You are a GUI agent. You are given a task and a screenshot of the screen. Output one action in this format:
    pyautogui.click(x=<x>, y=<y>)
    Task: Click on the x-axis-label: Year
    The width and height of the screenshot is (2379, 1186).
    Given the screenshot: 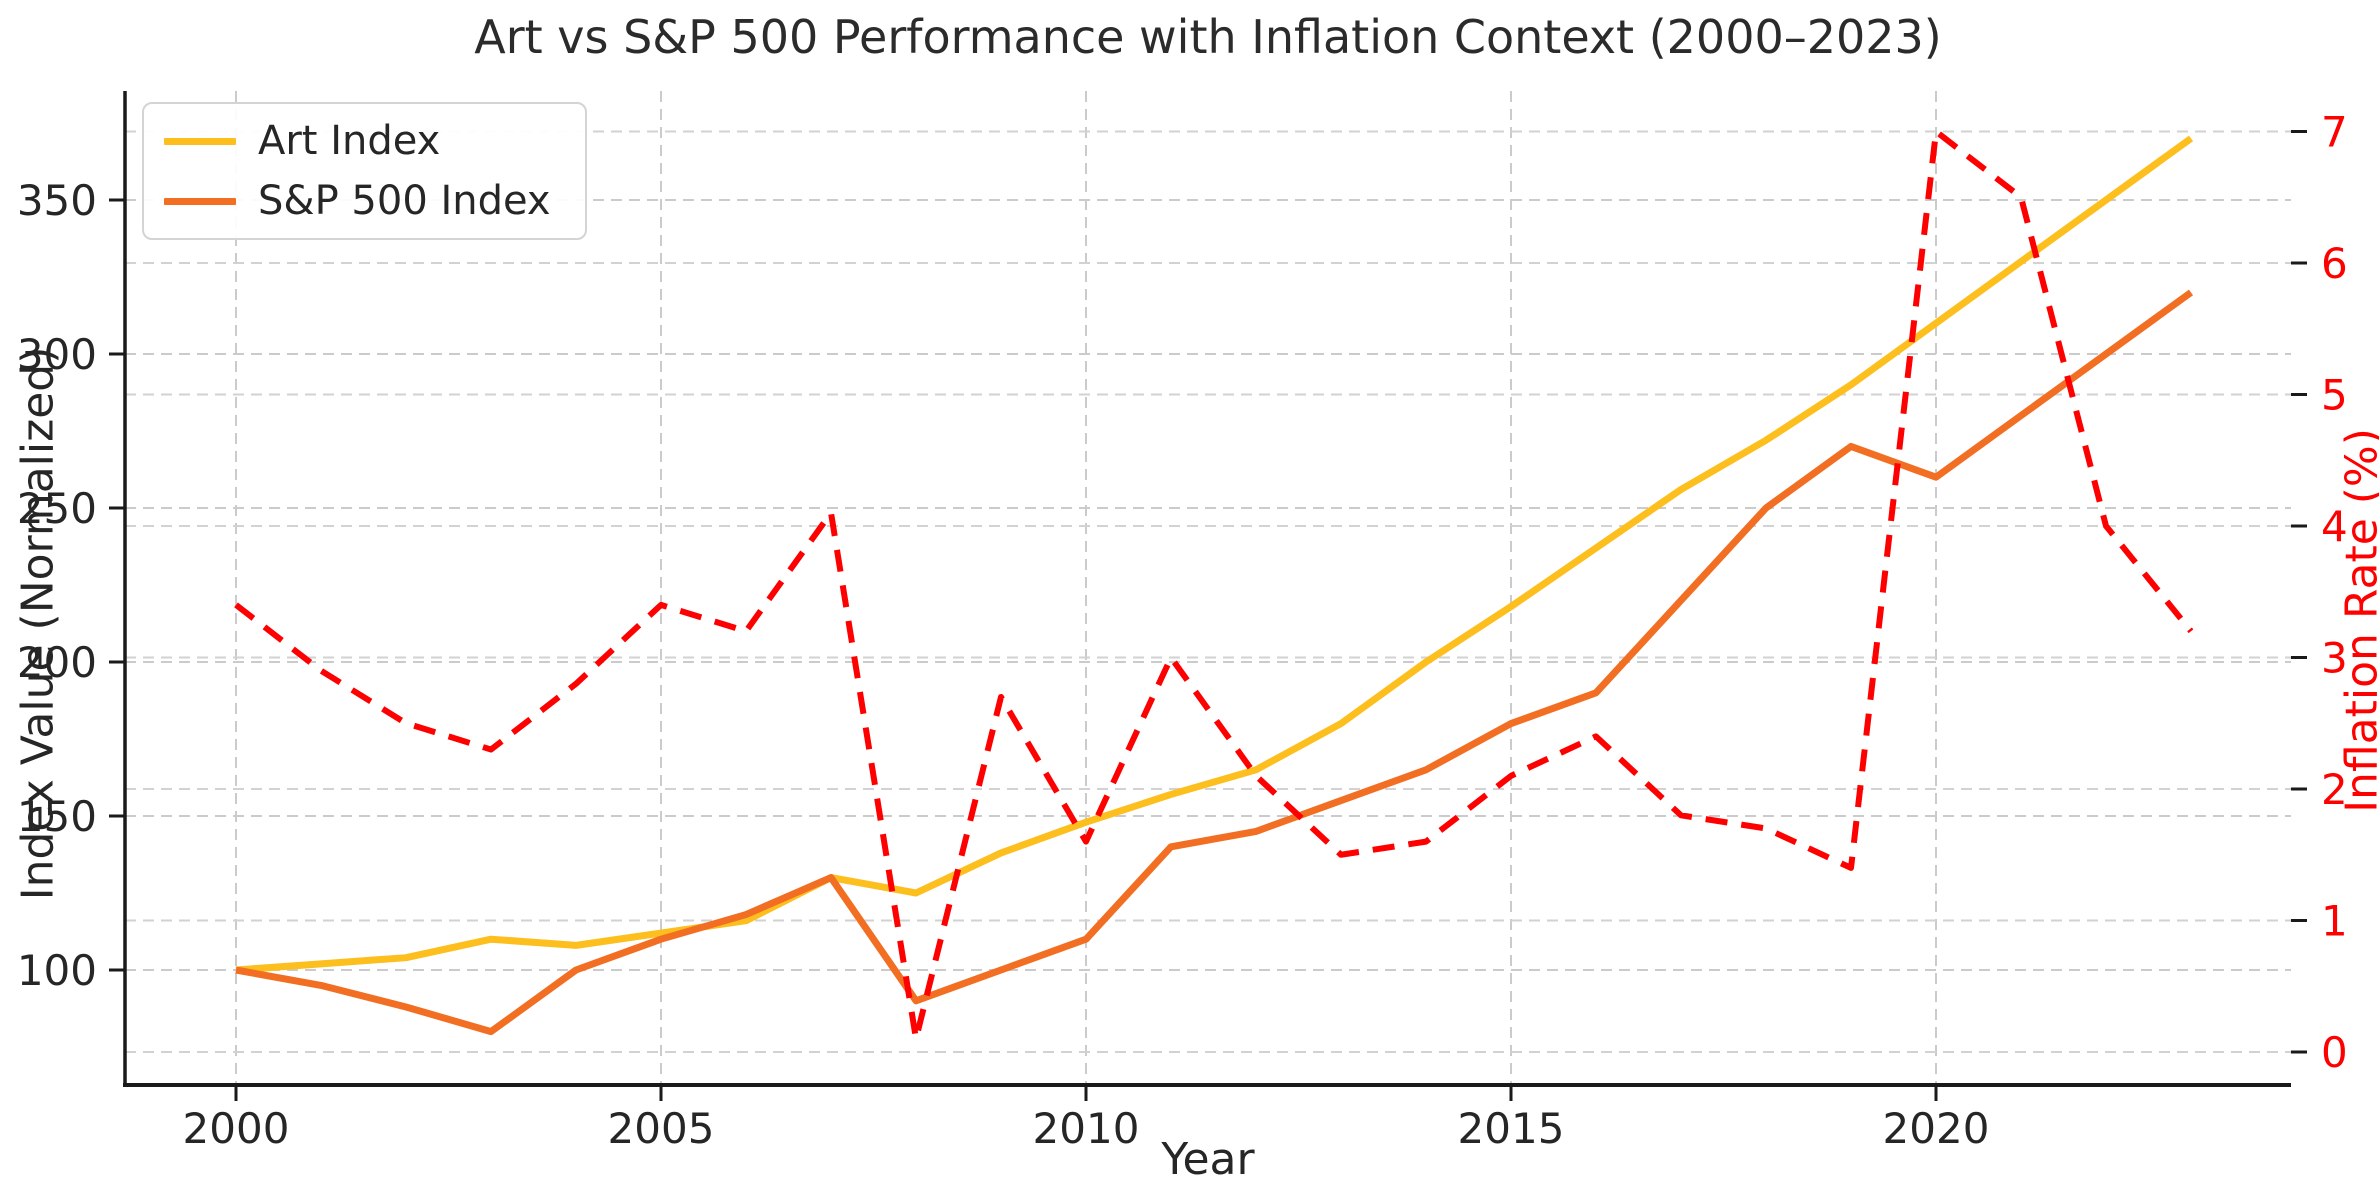 What is the action you would take?
    pyautogui.click(x=1208, y=1159)
    